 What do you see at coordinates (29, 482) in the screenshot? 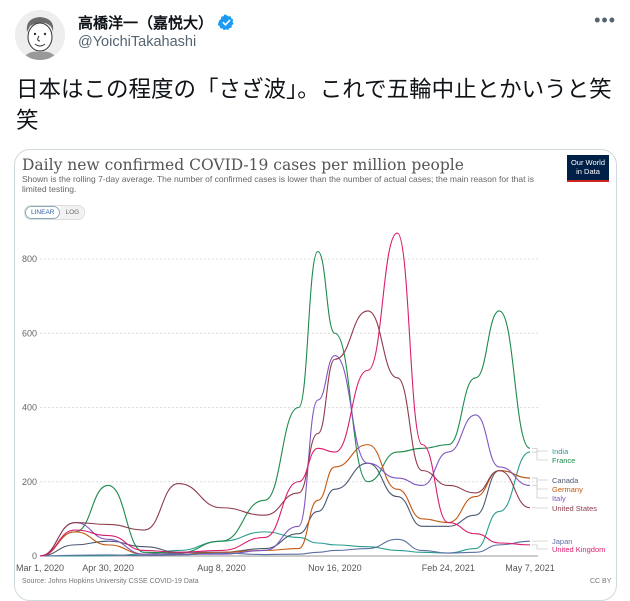
I see `y-tick-label: 200` at bounding box center [29, 482].